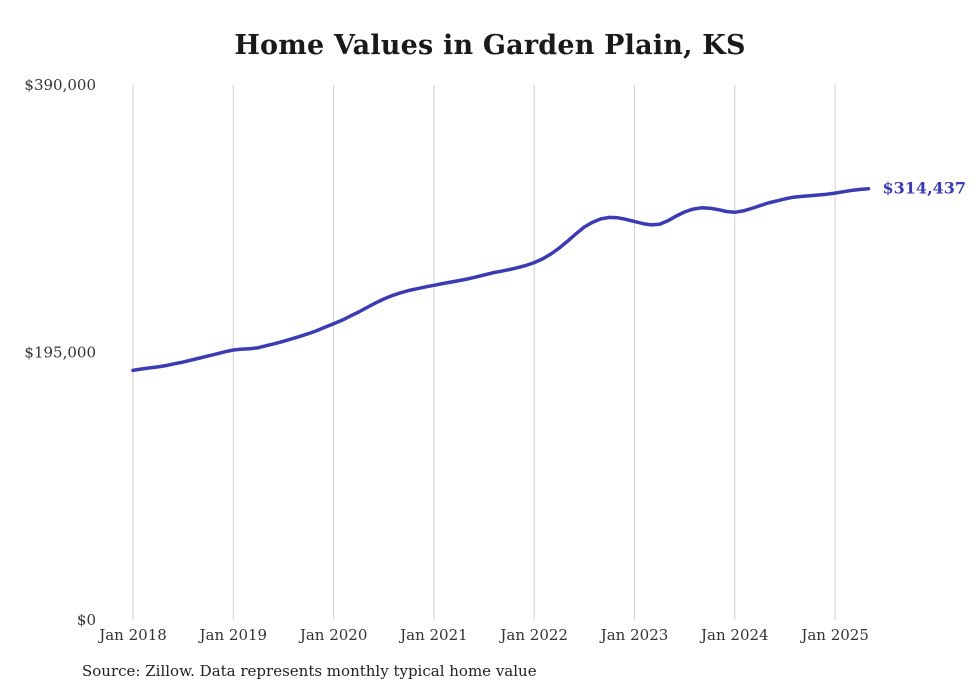  I want to click on x-tick-label: Jan 2021, so click(433, 635).